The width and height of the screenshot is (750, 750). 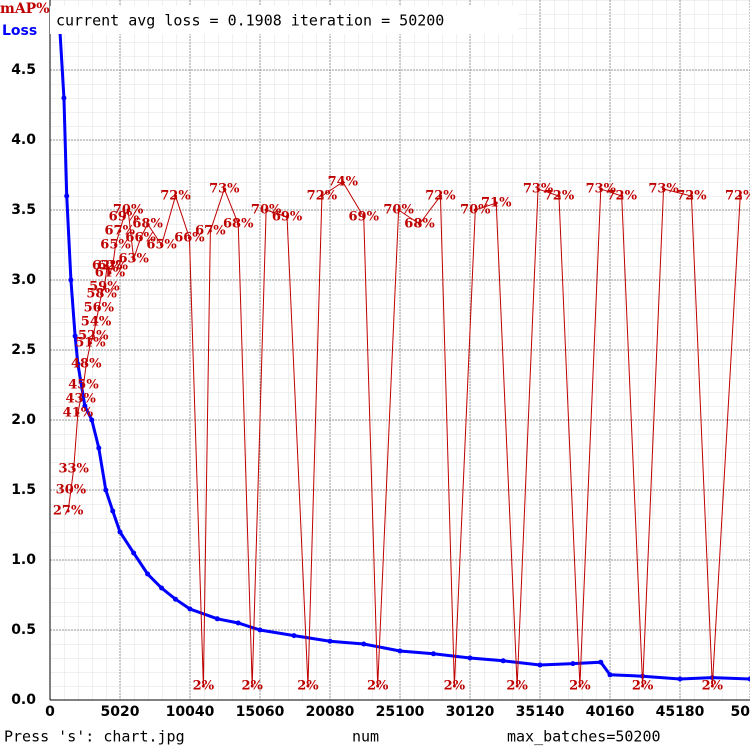 I want to click on data-label: 61%, so click(x=110, y=273).